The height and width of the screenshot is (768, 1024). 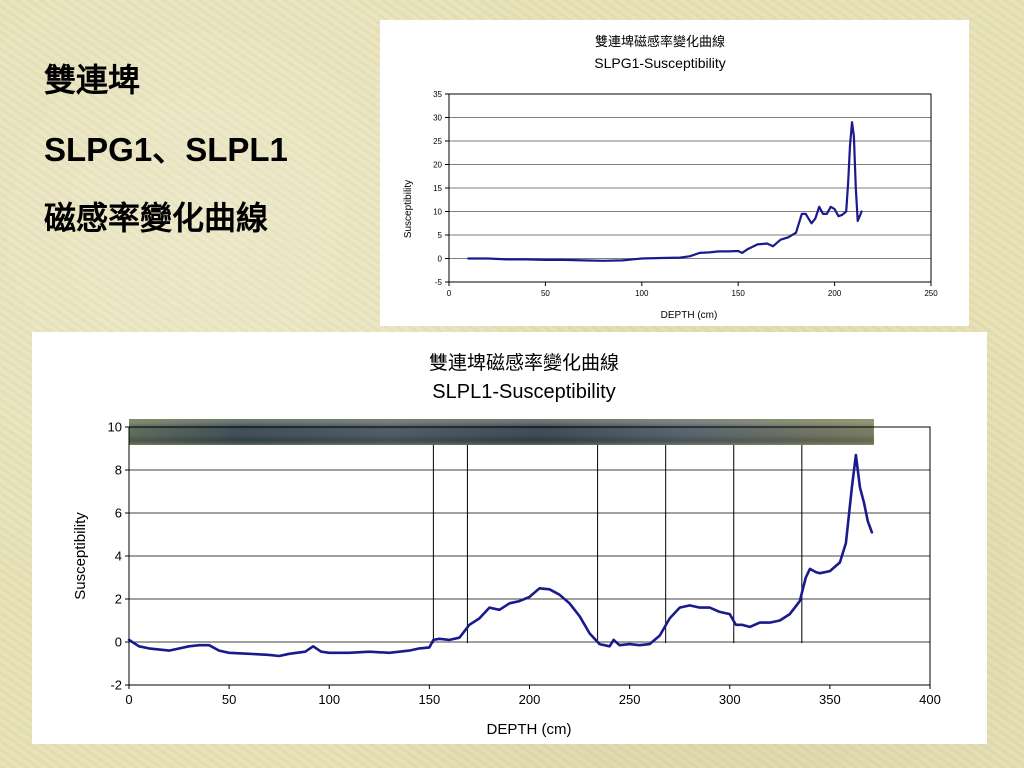 I want to click on slide-title-subject: 磁感率變化曲線, so click(x=156, y=218).